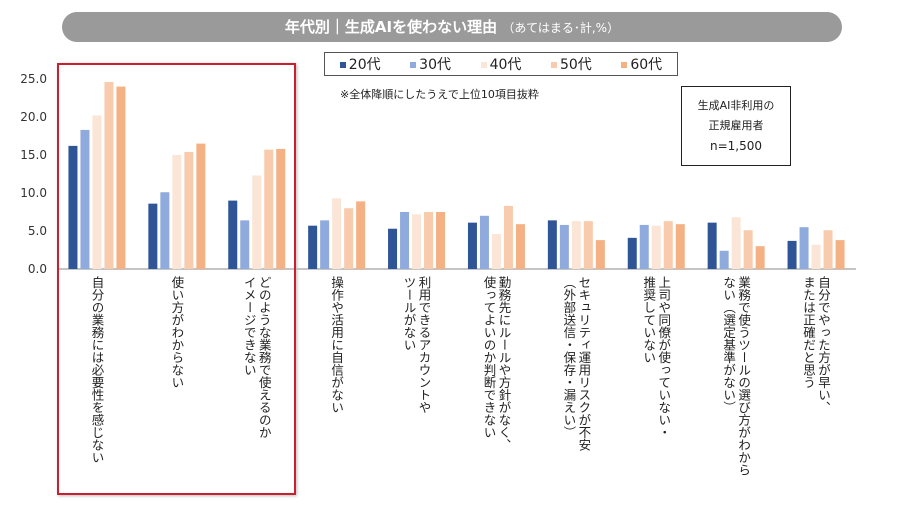 This screenshot has width=900, height=520. Describe the element at coordinates (349, 238) in the screenshot. I see `bar-50代-3` at that location.